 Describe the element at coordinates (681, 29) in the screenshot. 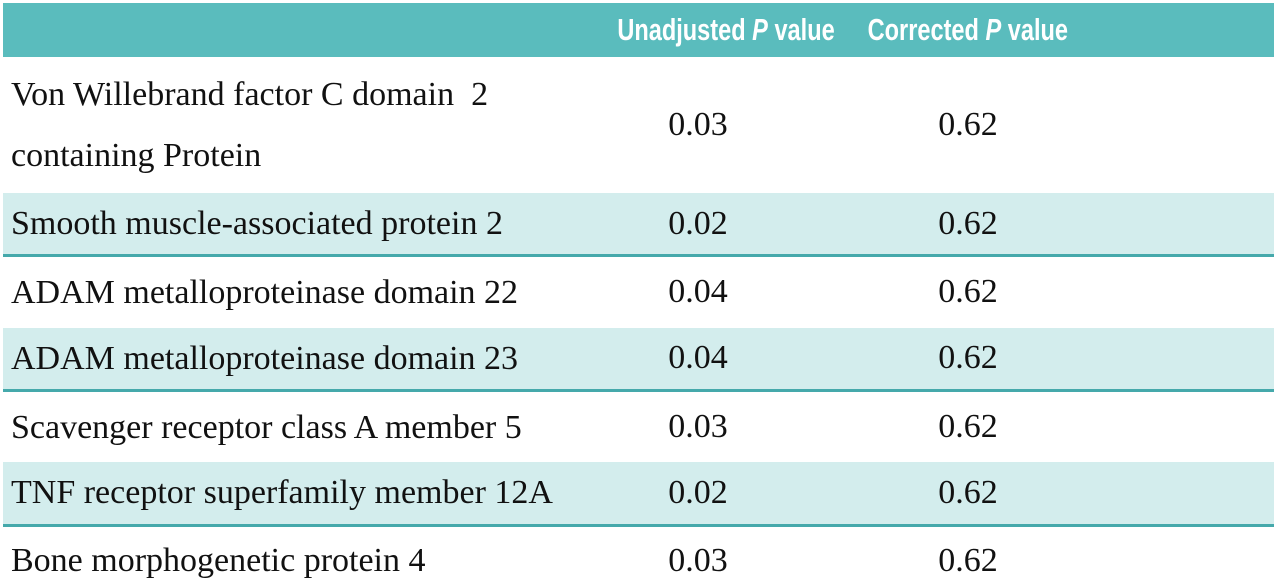

I see `header-unadjusted-prefix: Unadjusted` at that location.